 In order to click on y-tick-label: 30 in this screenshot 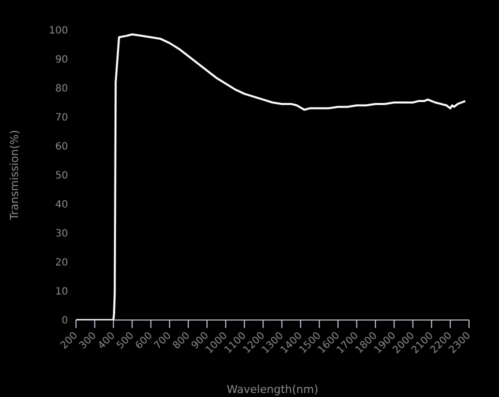, I will do `click(61, 234)`.